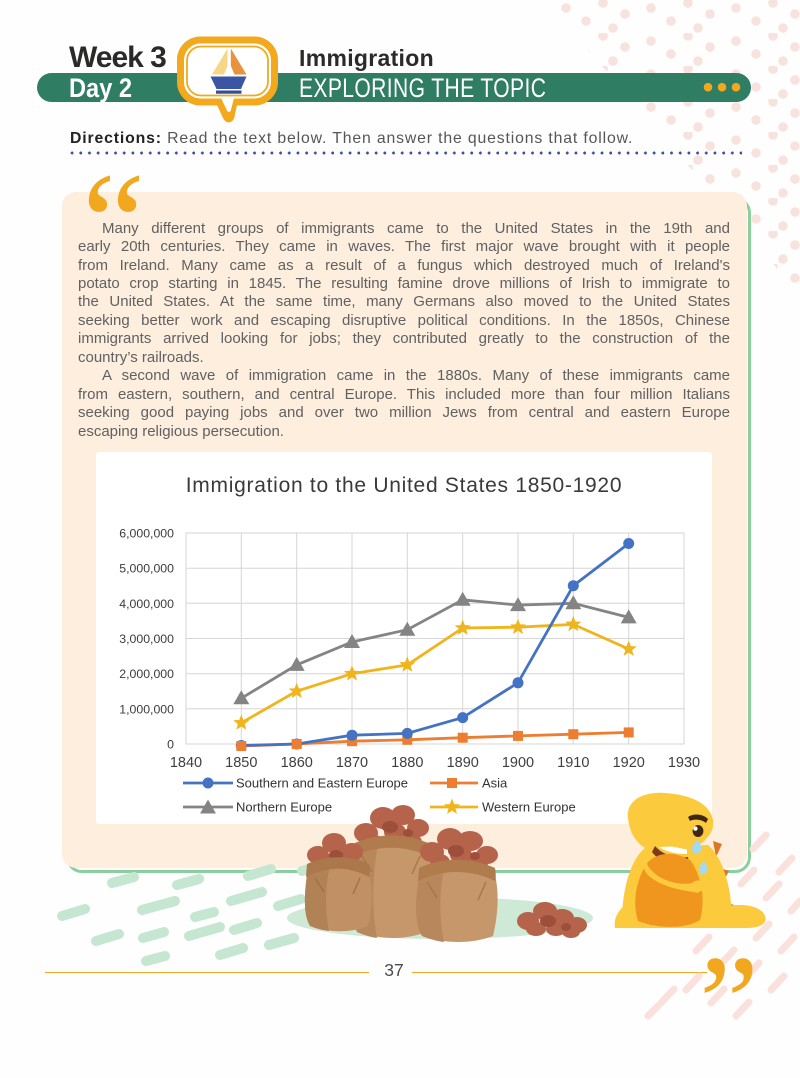 This screenshot has width=800, height=1078. What do you see at coordinates (146, 674) in the screenshot?
I see `svg-text: 2,000,000` at bounding box center [146, 674].